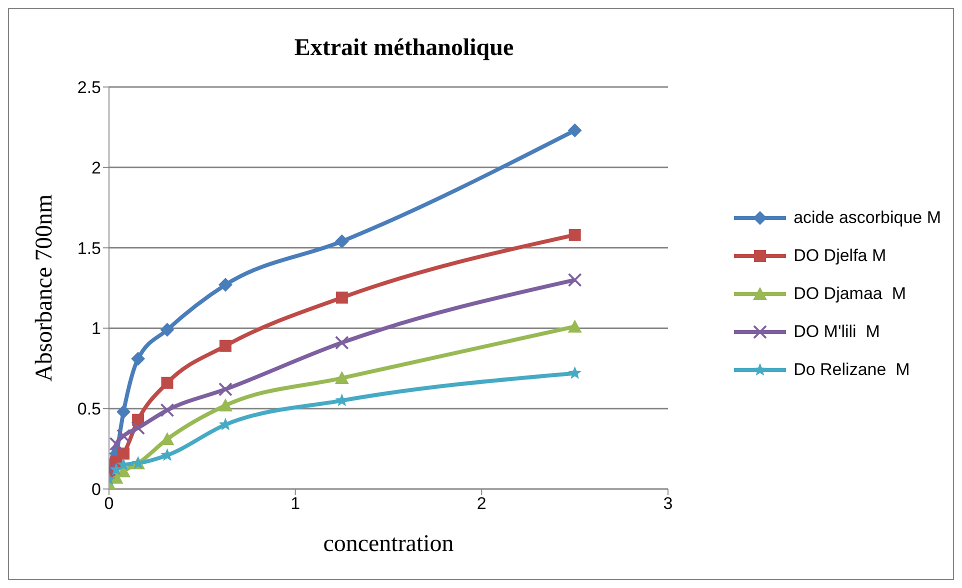  What do you see at coordinates (668, 504) in the screenshot?
I see `x-tick-label: 3` at bounding box center [668, 504].